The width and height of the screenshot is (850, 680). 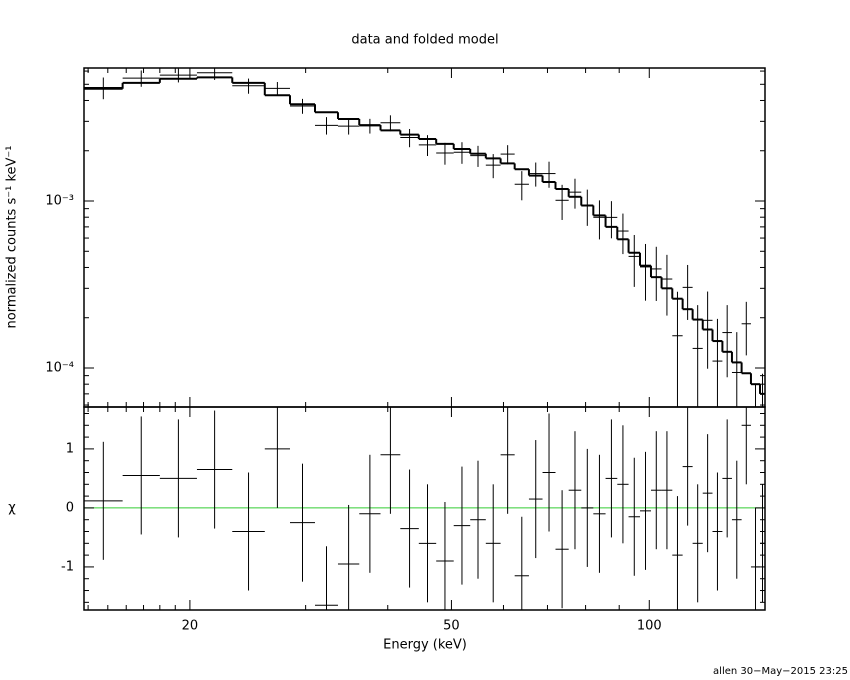 What do you see at coordinates (70, 448) in the screenshot?
I see `y-tick-label: 1` at bounding box center [70, 448].